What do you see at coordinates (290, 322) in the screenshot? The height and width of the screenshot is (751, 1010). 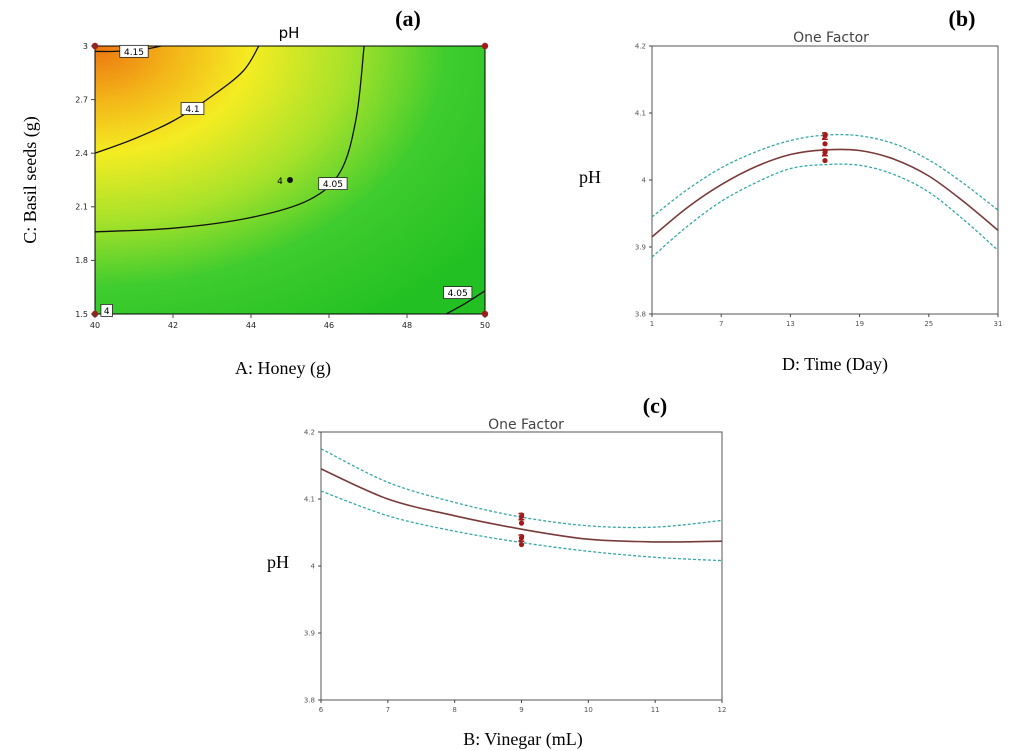 I see `panel-a-x-ticks: 40 42 44 46 48 50` at bounding box center [290, 322].